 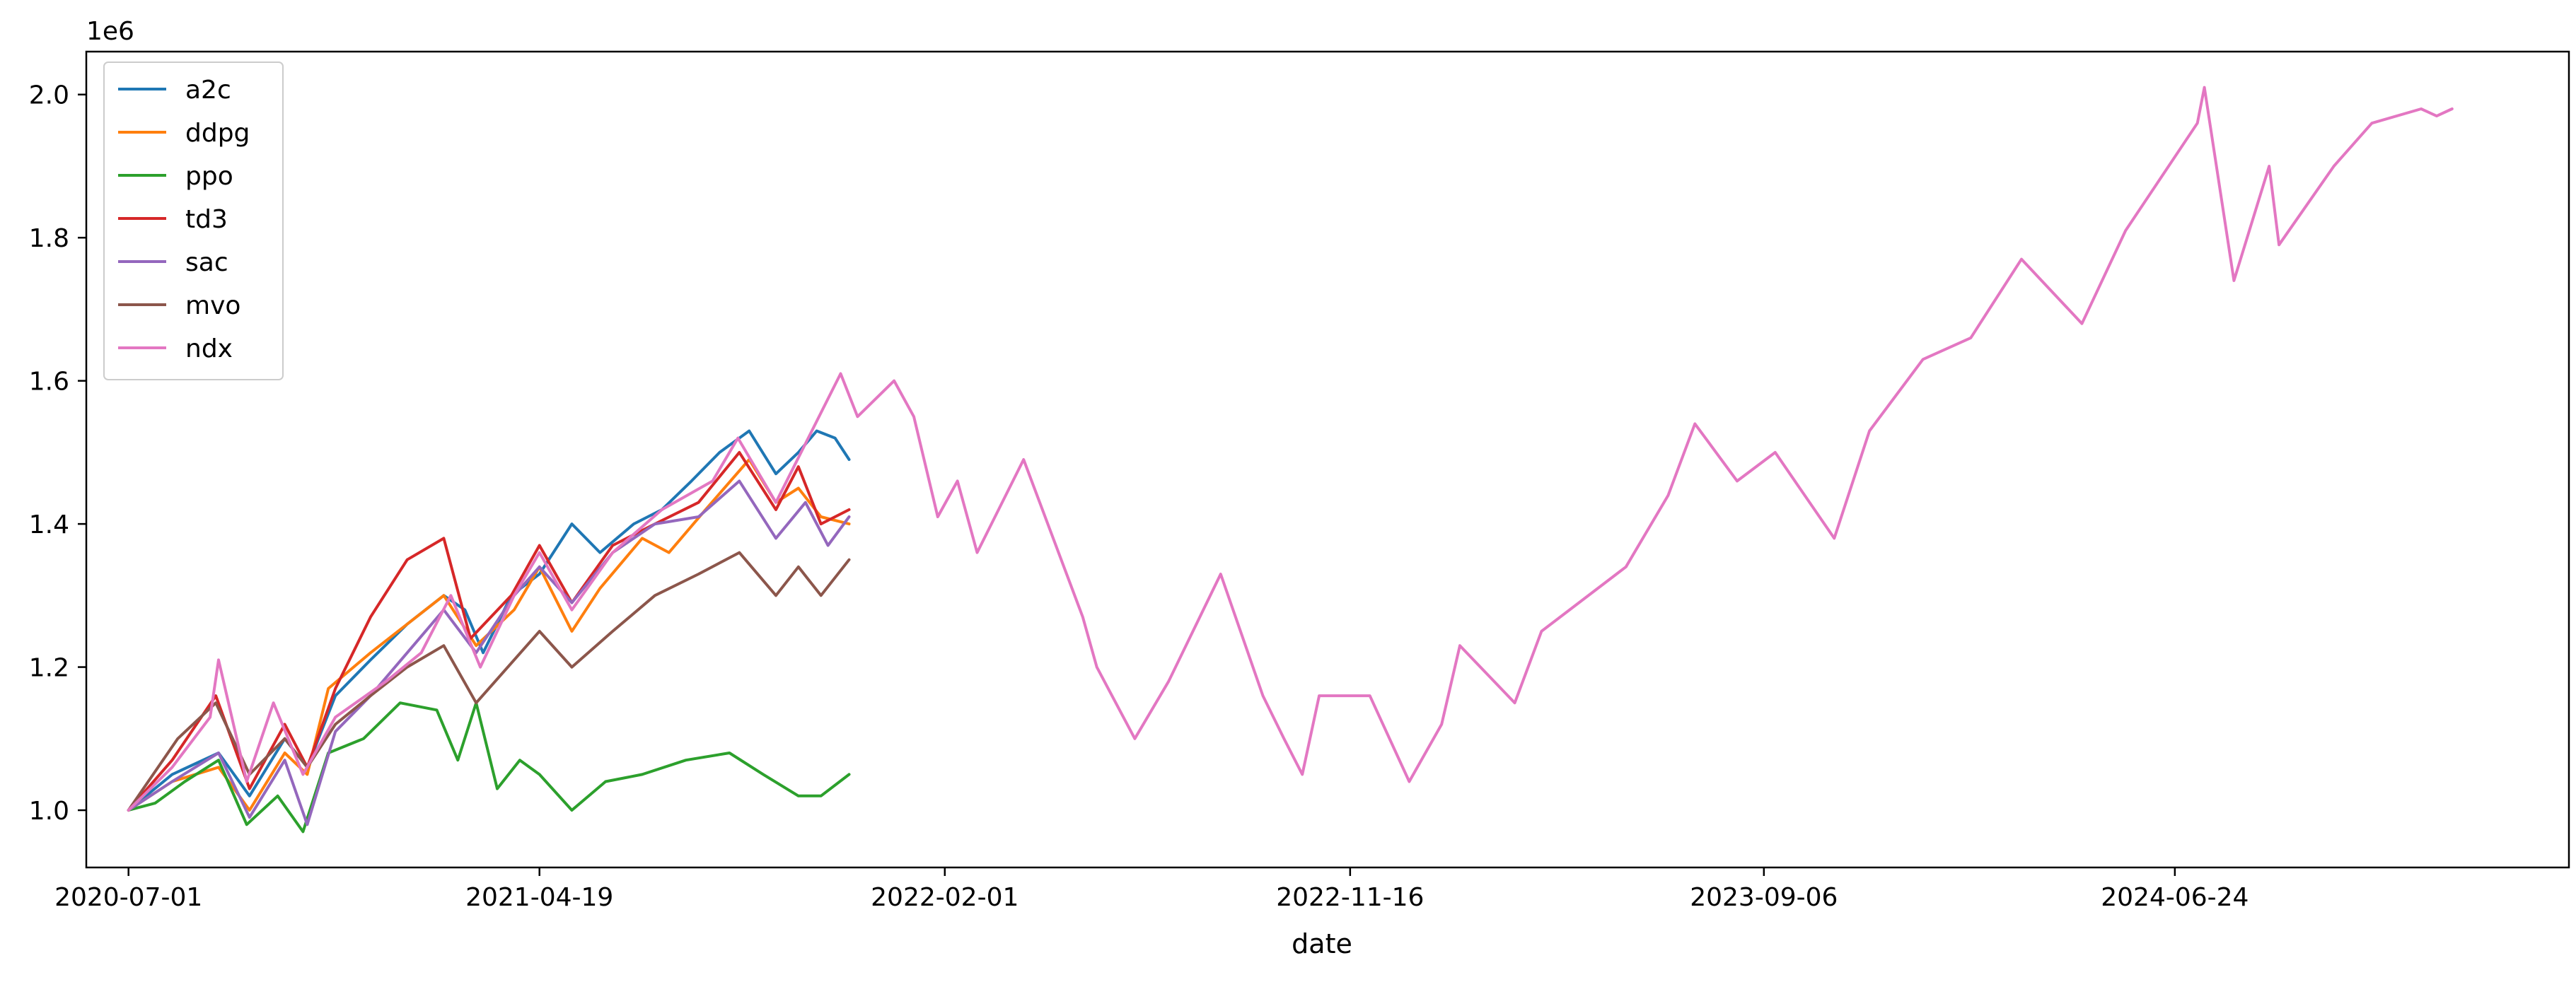 What do you see at coordinates (207, 262) in the screenshot?
I see `legend-label-sac: sac` at bounding box center [207, 262].